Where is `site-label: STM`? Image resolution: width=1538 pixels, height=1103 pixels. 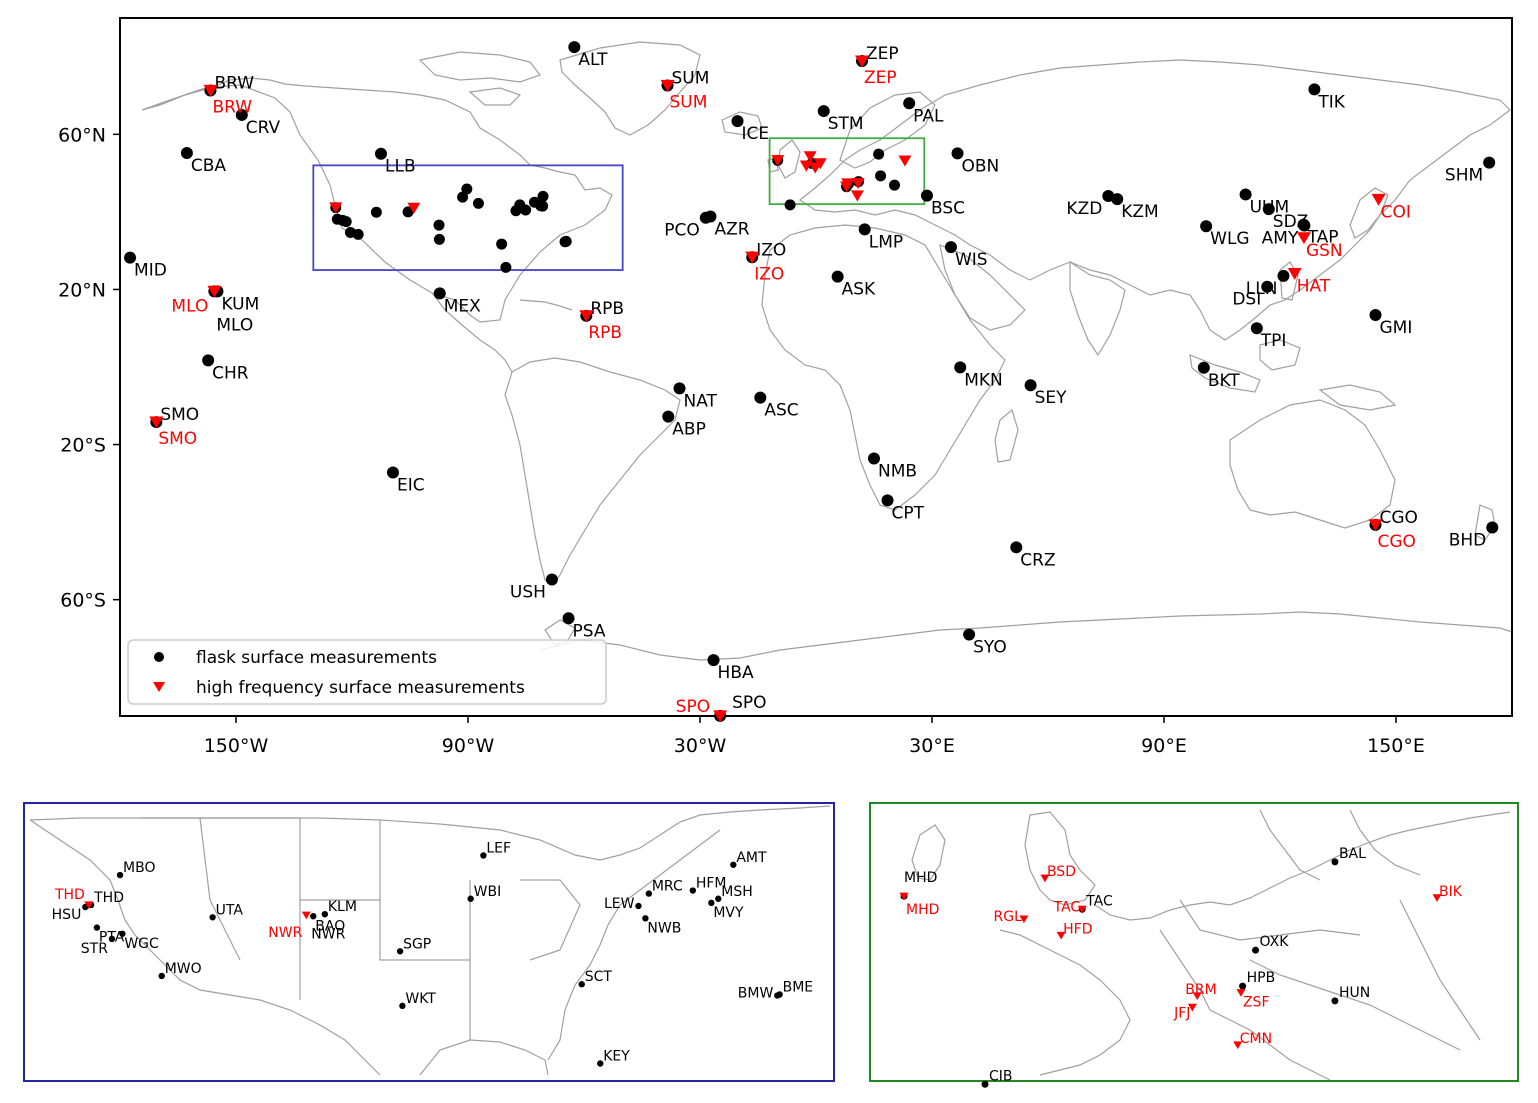 site-label: STM is located at coordinates (846, 124).